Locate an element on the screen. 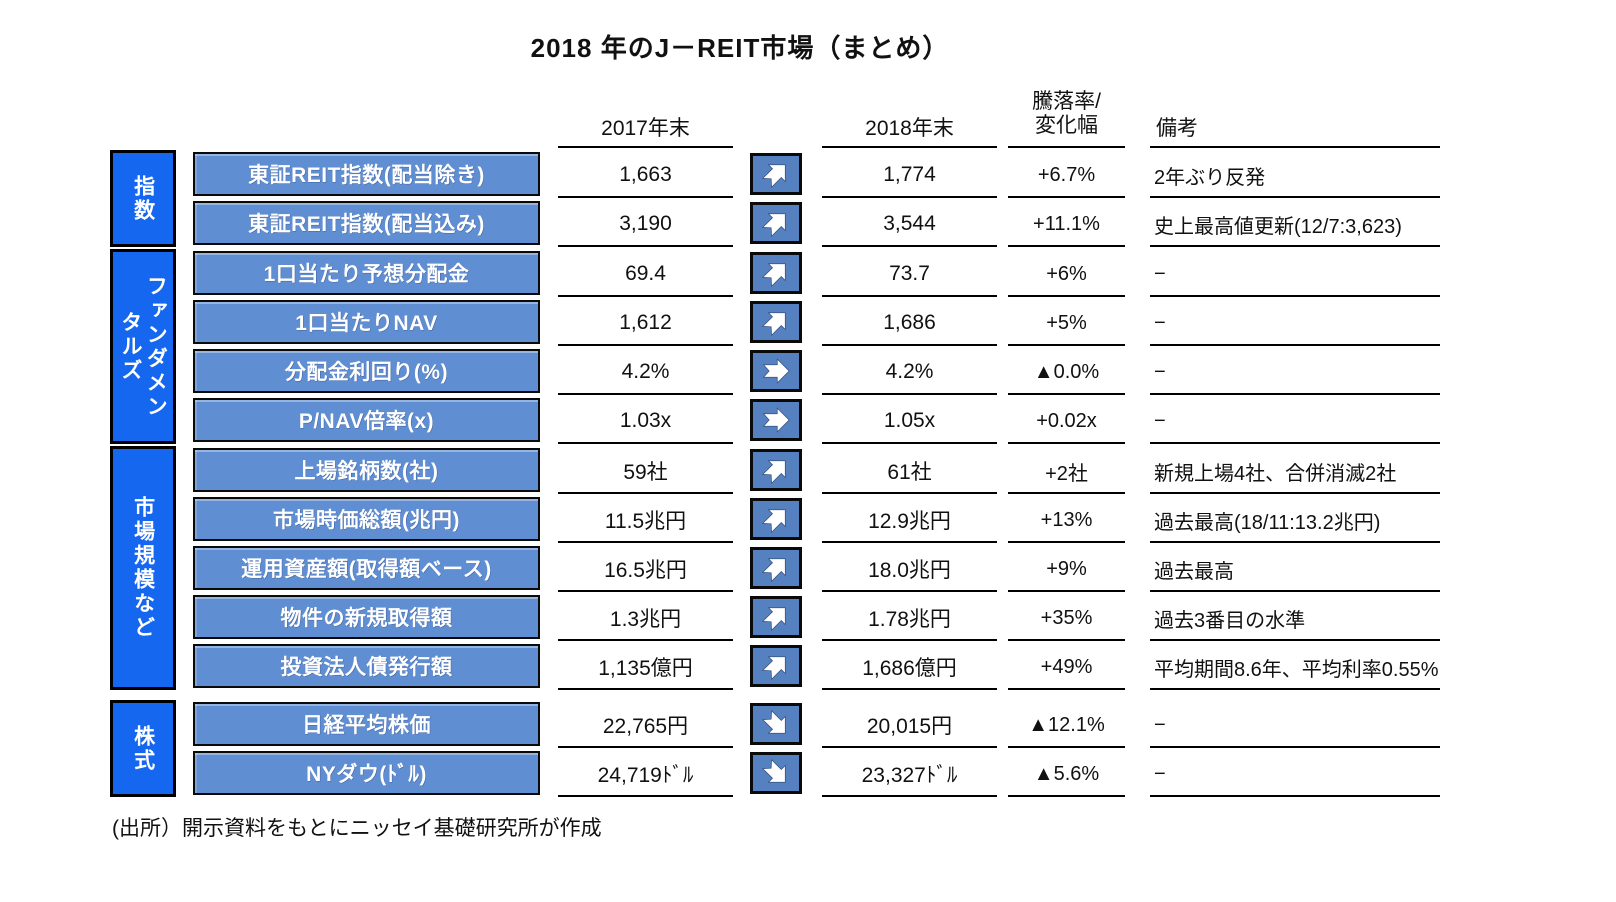  value-2017-cell: 1,135億円 is located at coordinates (645, 666).